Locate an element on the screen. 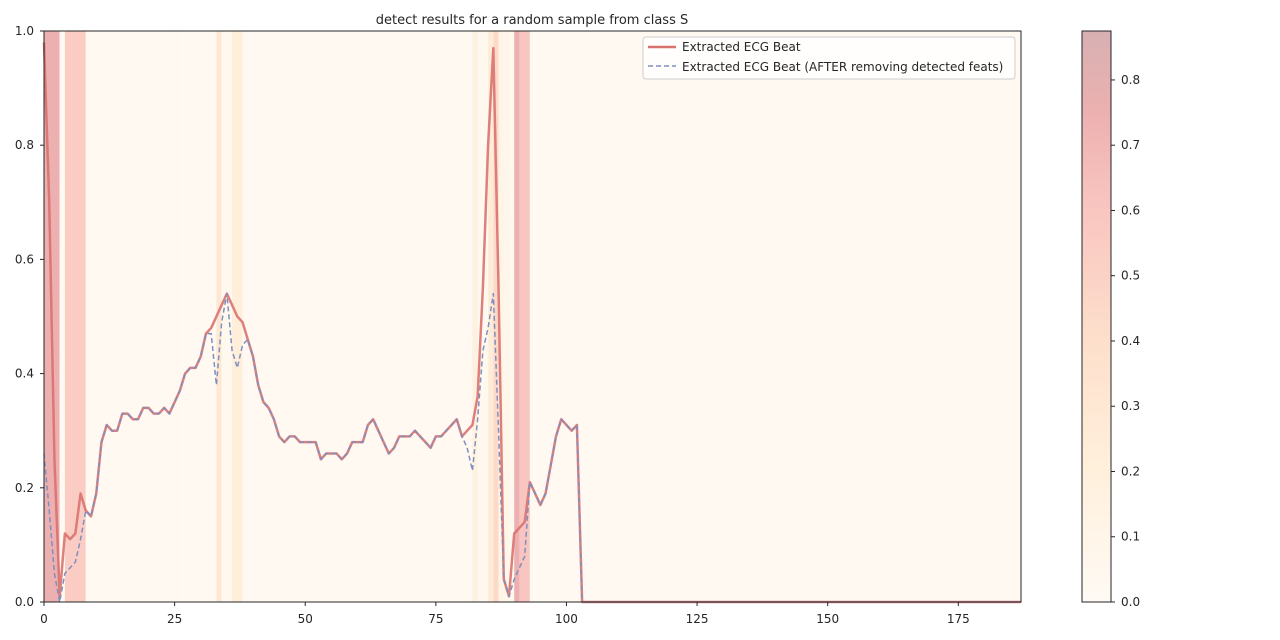 The image size is (1280, 640). x-tick-label: 0 is located at coordinates (44, 619).